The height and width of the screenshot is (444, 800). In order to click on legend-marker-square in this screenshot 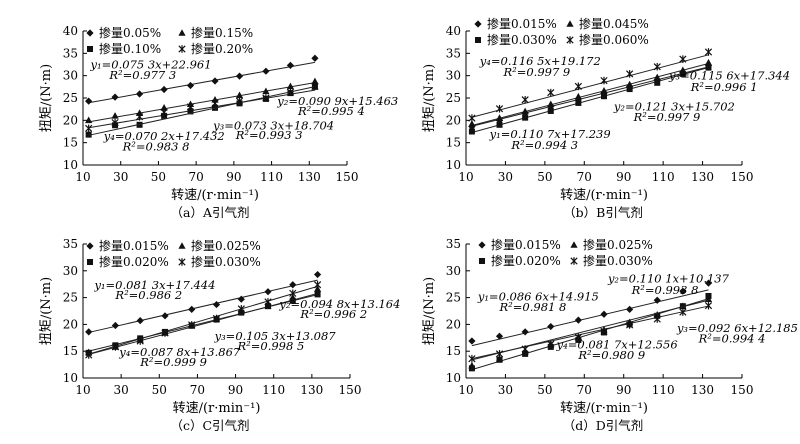, I will do `click(90, 49)`.